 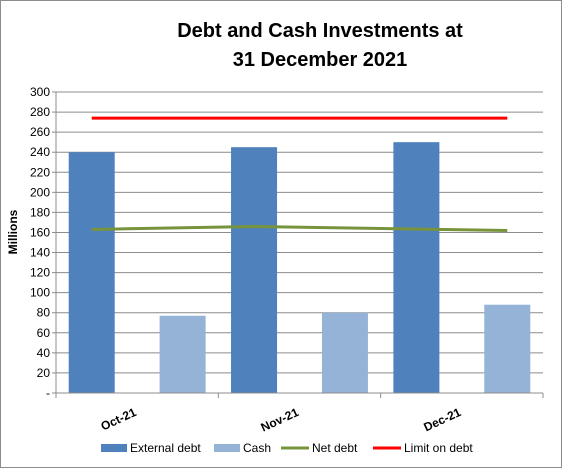 I want to click on x-tick-label: Nov-21, so click(x=280, y=420).